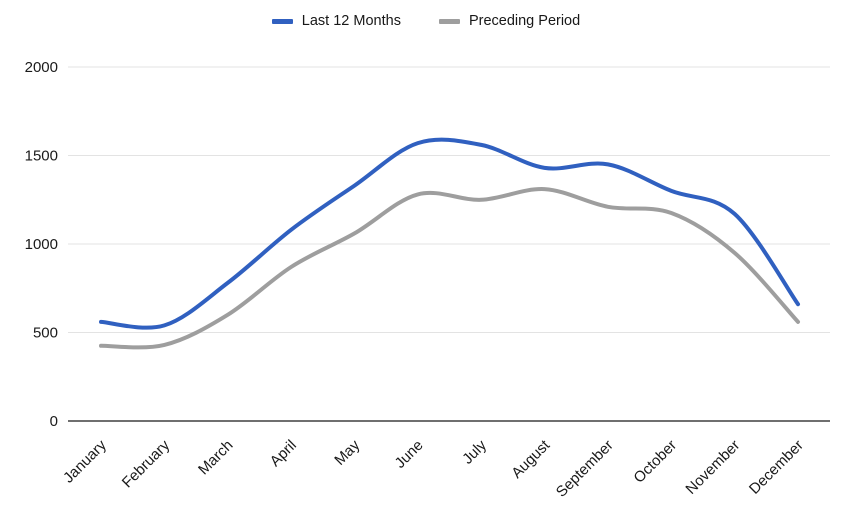 The image size is (852, 522). Describe the element at coordinates (449, 21) in the screenshot. I see `legend-line-marker-gray` at that location.